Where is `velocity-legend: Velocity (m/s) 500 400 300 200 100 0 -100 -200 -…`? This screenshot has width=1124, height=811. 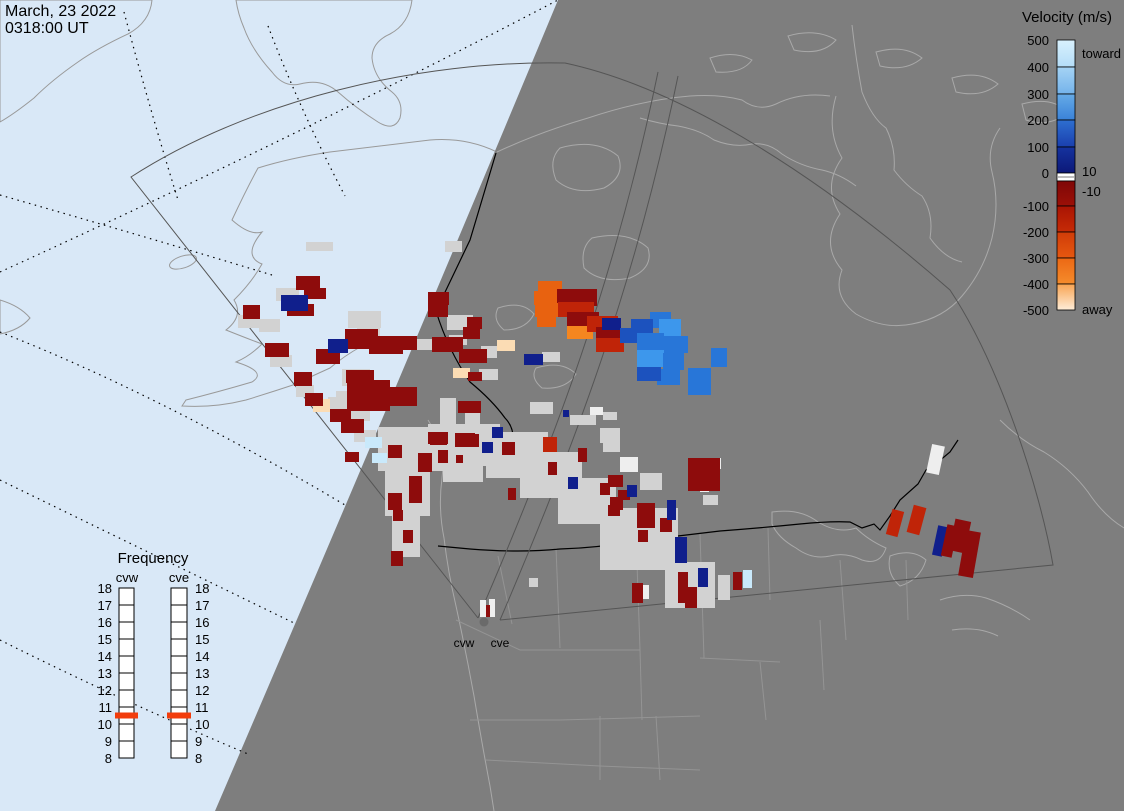 velocity-legend: Velocity (m/s) 500 400 300 200 100 0 -100 -200 -… is located at coordinates (1071, 163).